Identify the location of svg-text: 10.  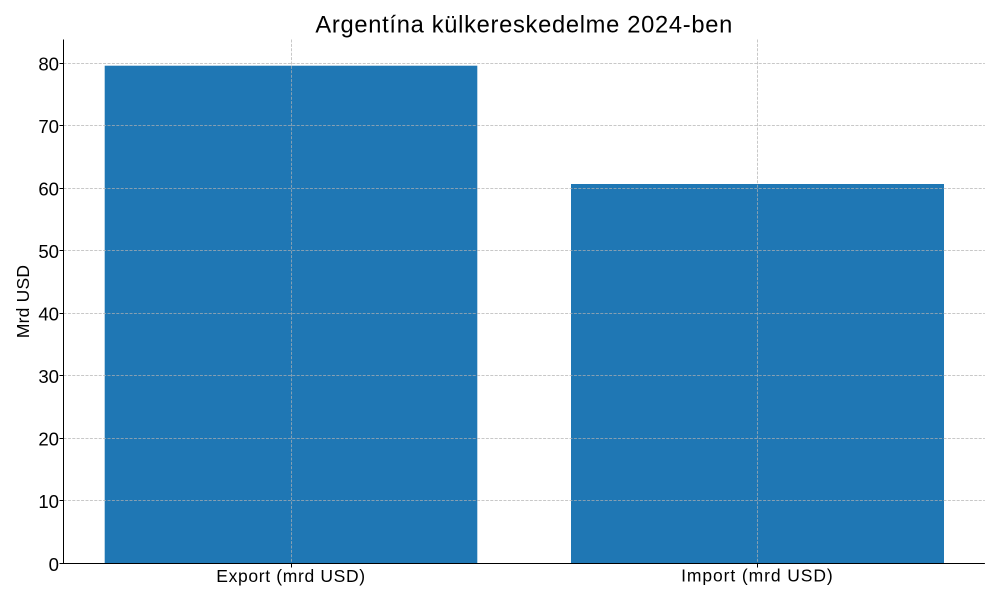
(48, 501).